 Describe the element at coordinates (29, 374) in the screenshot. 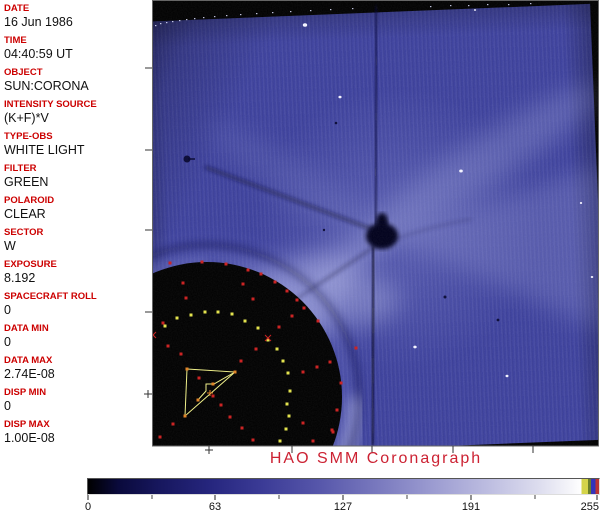

I see `field-value: 2.74E-08` at that location.